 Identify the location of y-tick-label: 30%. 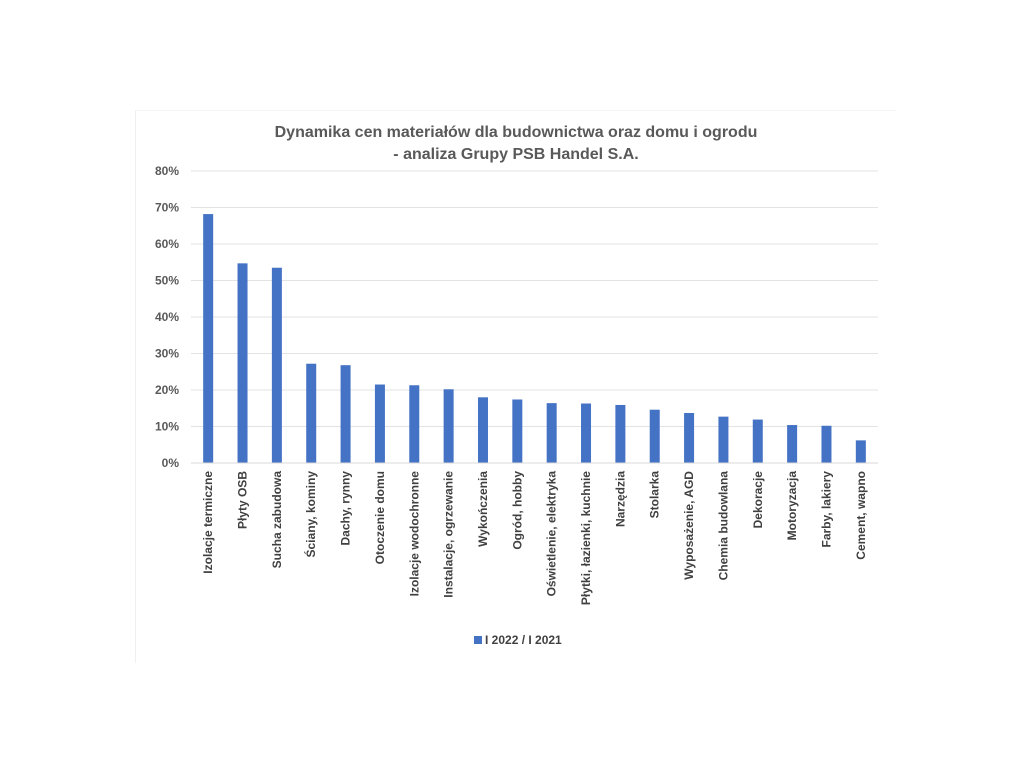
(167, 354).